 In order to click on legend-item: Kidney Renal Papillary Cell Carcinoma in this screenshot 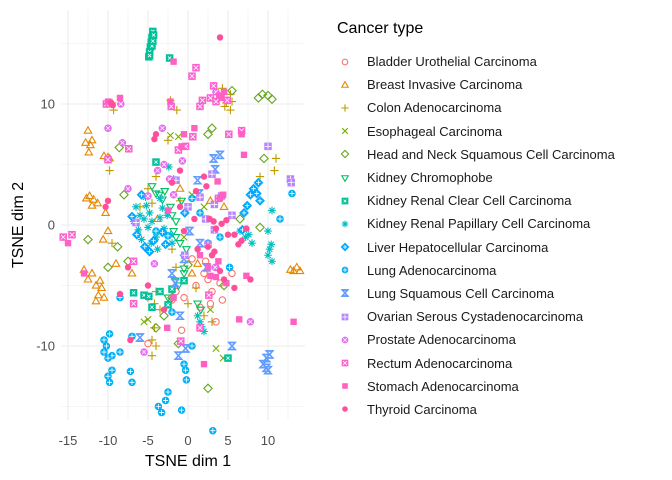, I will do `click(476, 223)`.